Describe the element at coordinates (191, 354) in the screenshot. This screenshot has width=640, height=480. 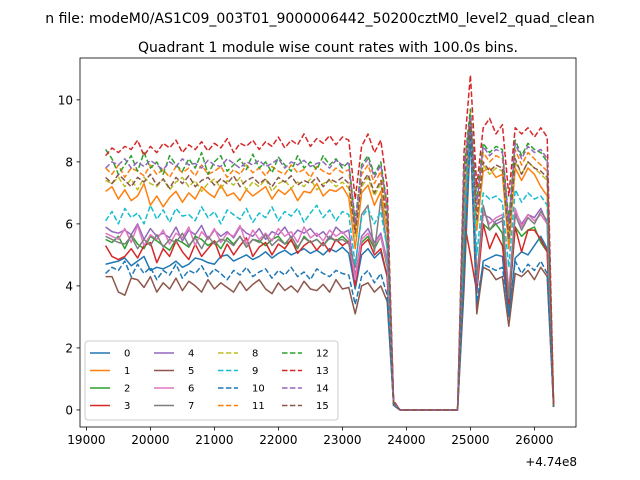
I see `legend-label-4: 4` at that location.